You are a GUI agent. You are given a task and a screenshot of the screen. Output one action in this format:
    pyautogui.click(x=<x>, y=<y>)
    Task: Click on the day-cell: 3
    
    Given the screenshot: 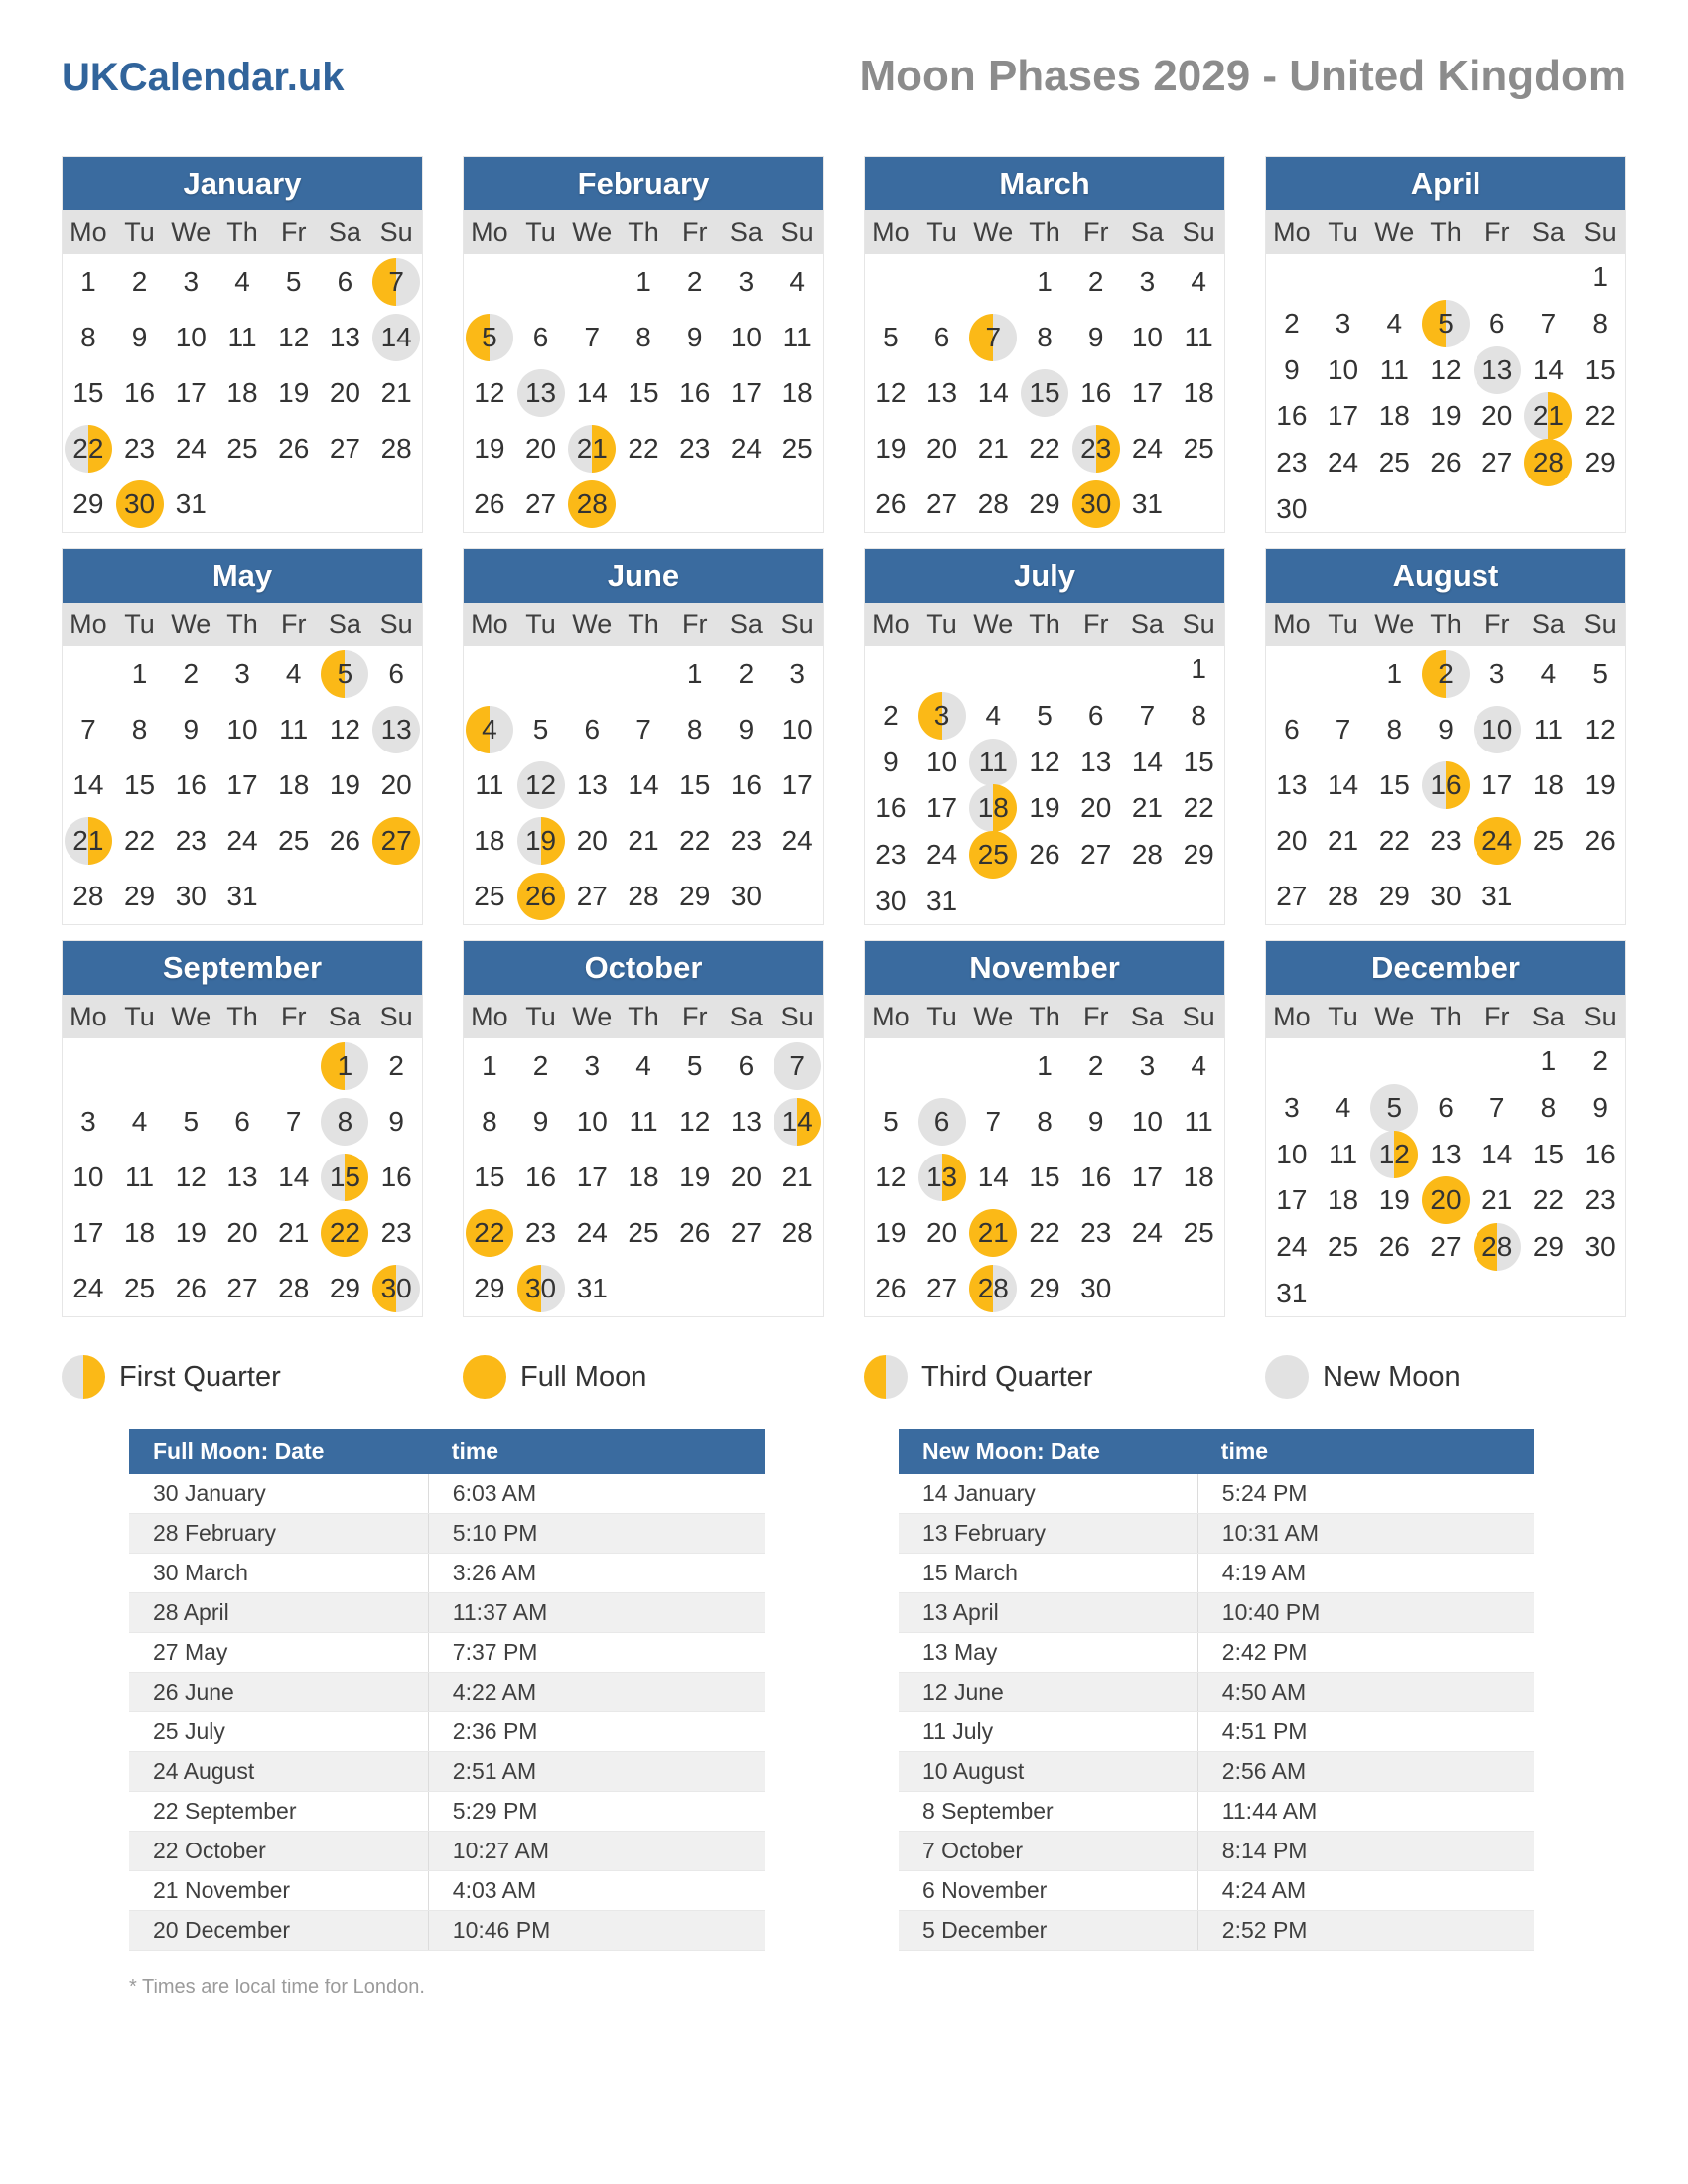 What is the action you would take?
    pyautogui.click(x=190, y=282)
    